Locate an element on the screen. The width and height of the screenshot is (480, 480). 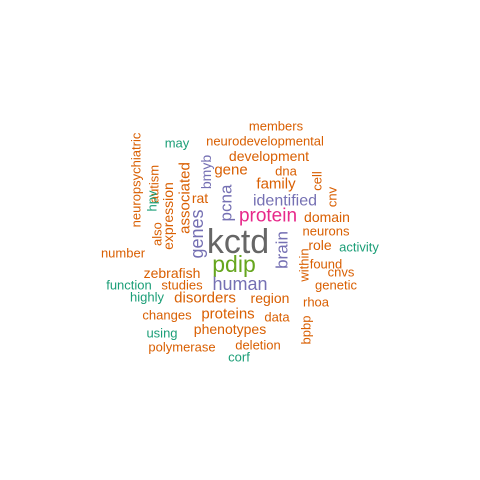
word-changes: changes is located at coordinates (167, 315).